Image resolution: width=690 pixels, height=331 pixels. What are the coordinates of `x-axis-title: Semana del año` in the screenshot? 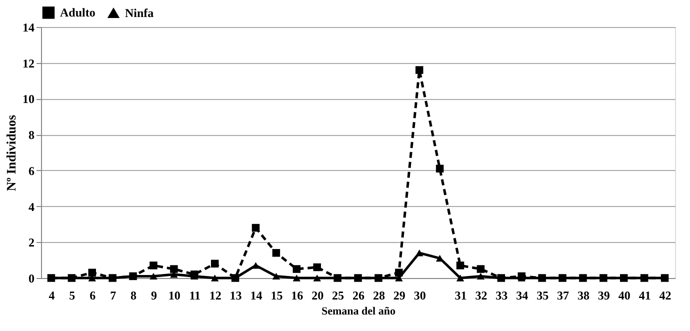 It's located at (359, 312).